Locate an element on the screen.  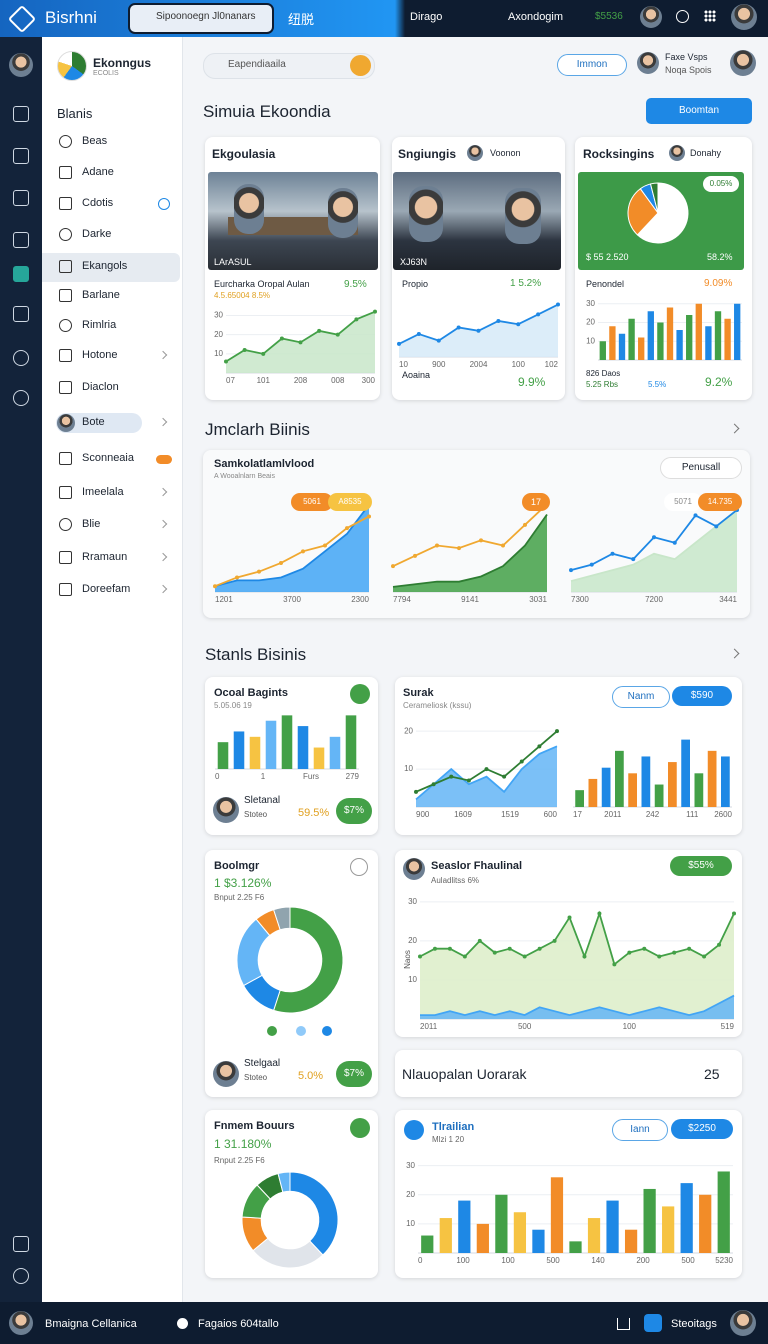
rail-icon-active is located at coordinates (21, 274).